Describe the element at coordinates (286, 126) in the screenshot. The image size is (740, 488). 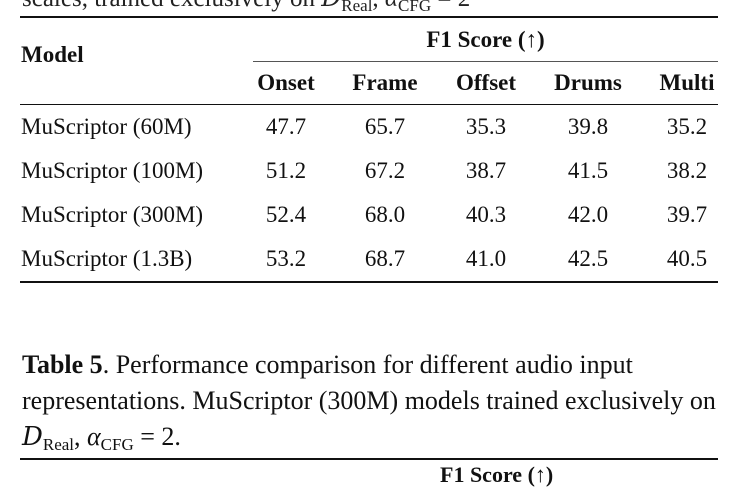
I see `table-cell: 47.7` at that location.